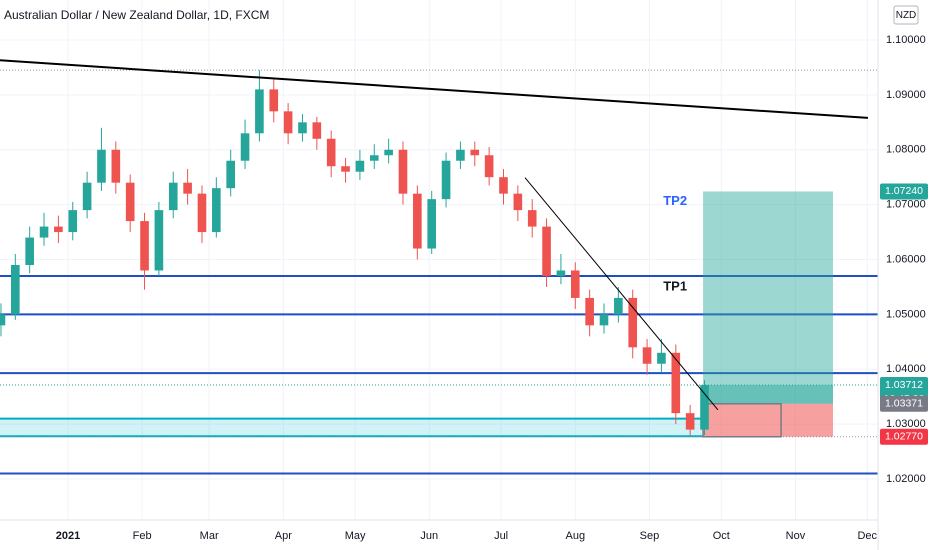  I want to click on stop-tag-bg, so click(904, 436).